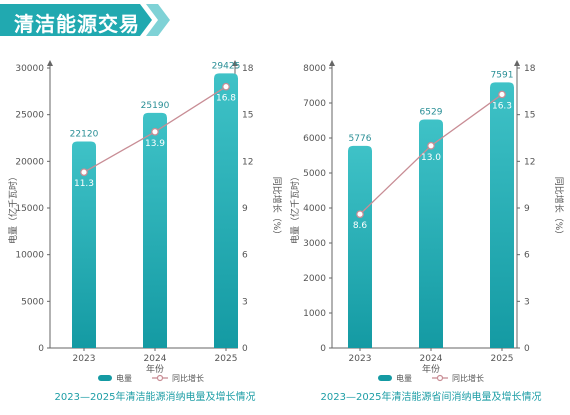 This screenshot has width=570, height=415. Describe the element at coordinates (84, 184) in the screenshot. I see `growth-value-label: 11.3` at that location.